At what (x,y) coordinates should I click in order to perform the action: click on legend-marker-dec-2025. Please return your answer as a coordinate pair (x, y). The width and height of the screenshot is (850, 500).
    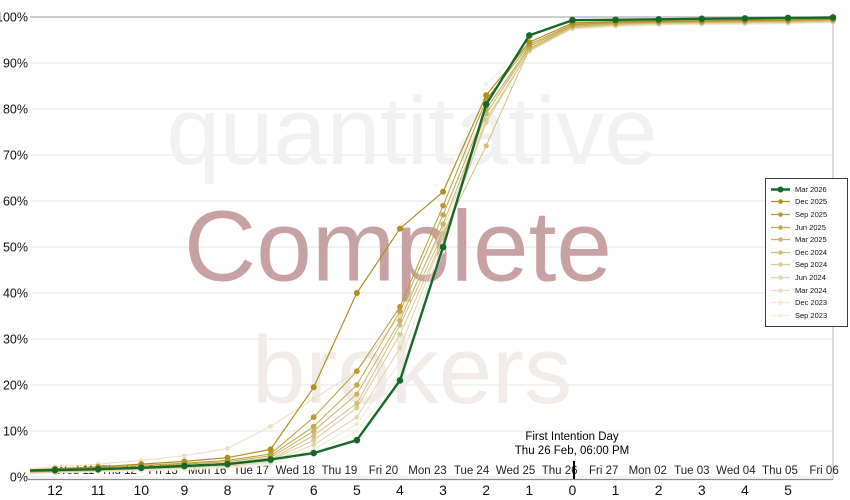
    Looking at the image, I should click on (780, 202).